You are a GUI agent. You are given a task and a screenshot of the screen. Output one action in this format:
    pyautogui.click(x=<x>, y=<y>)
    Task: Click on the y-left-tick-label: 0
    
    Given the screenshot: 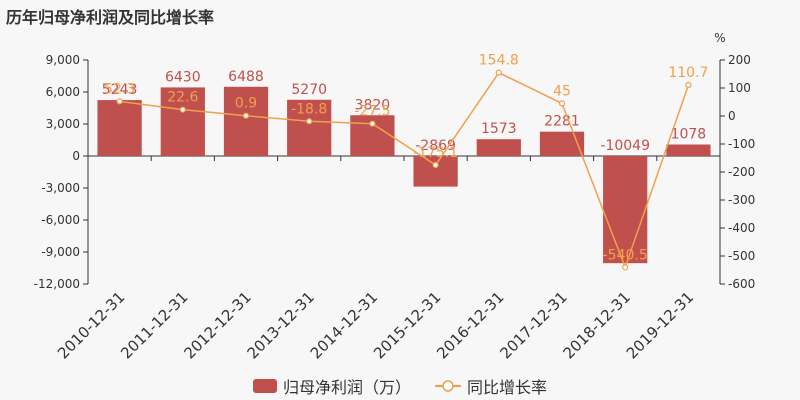 What is the action you would take?
    pyautogui.click(x=76, y=156)
    